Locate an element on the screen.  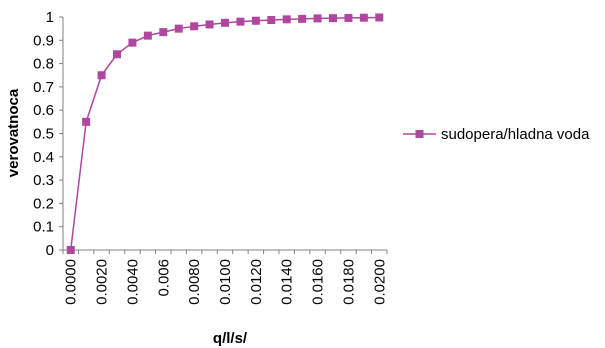
legend-marker-swatch is located at coordinates (419, 134).